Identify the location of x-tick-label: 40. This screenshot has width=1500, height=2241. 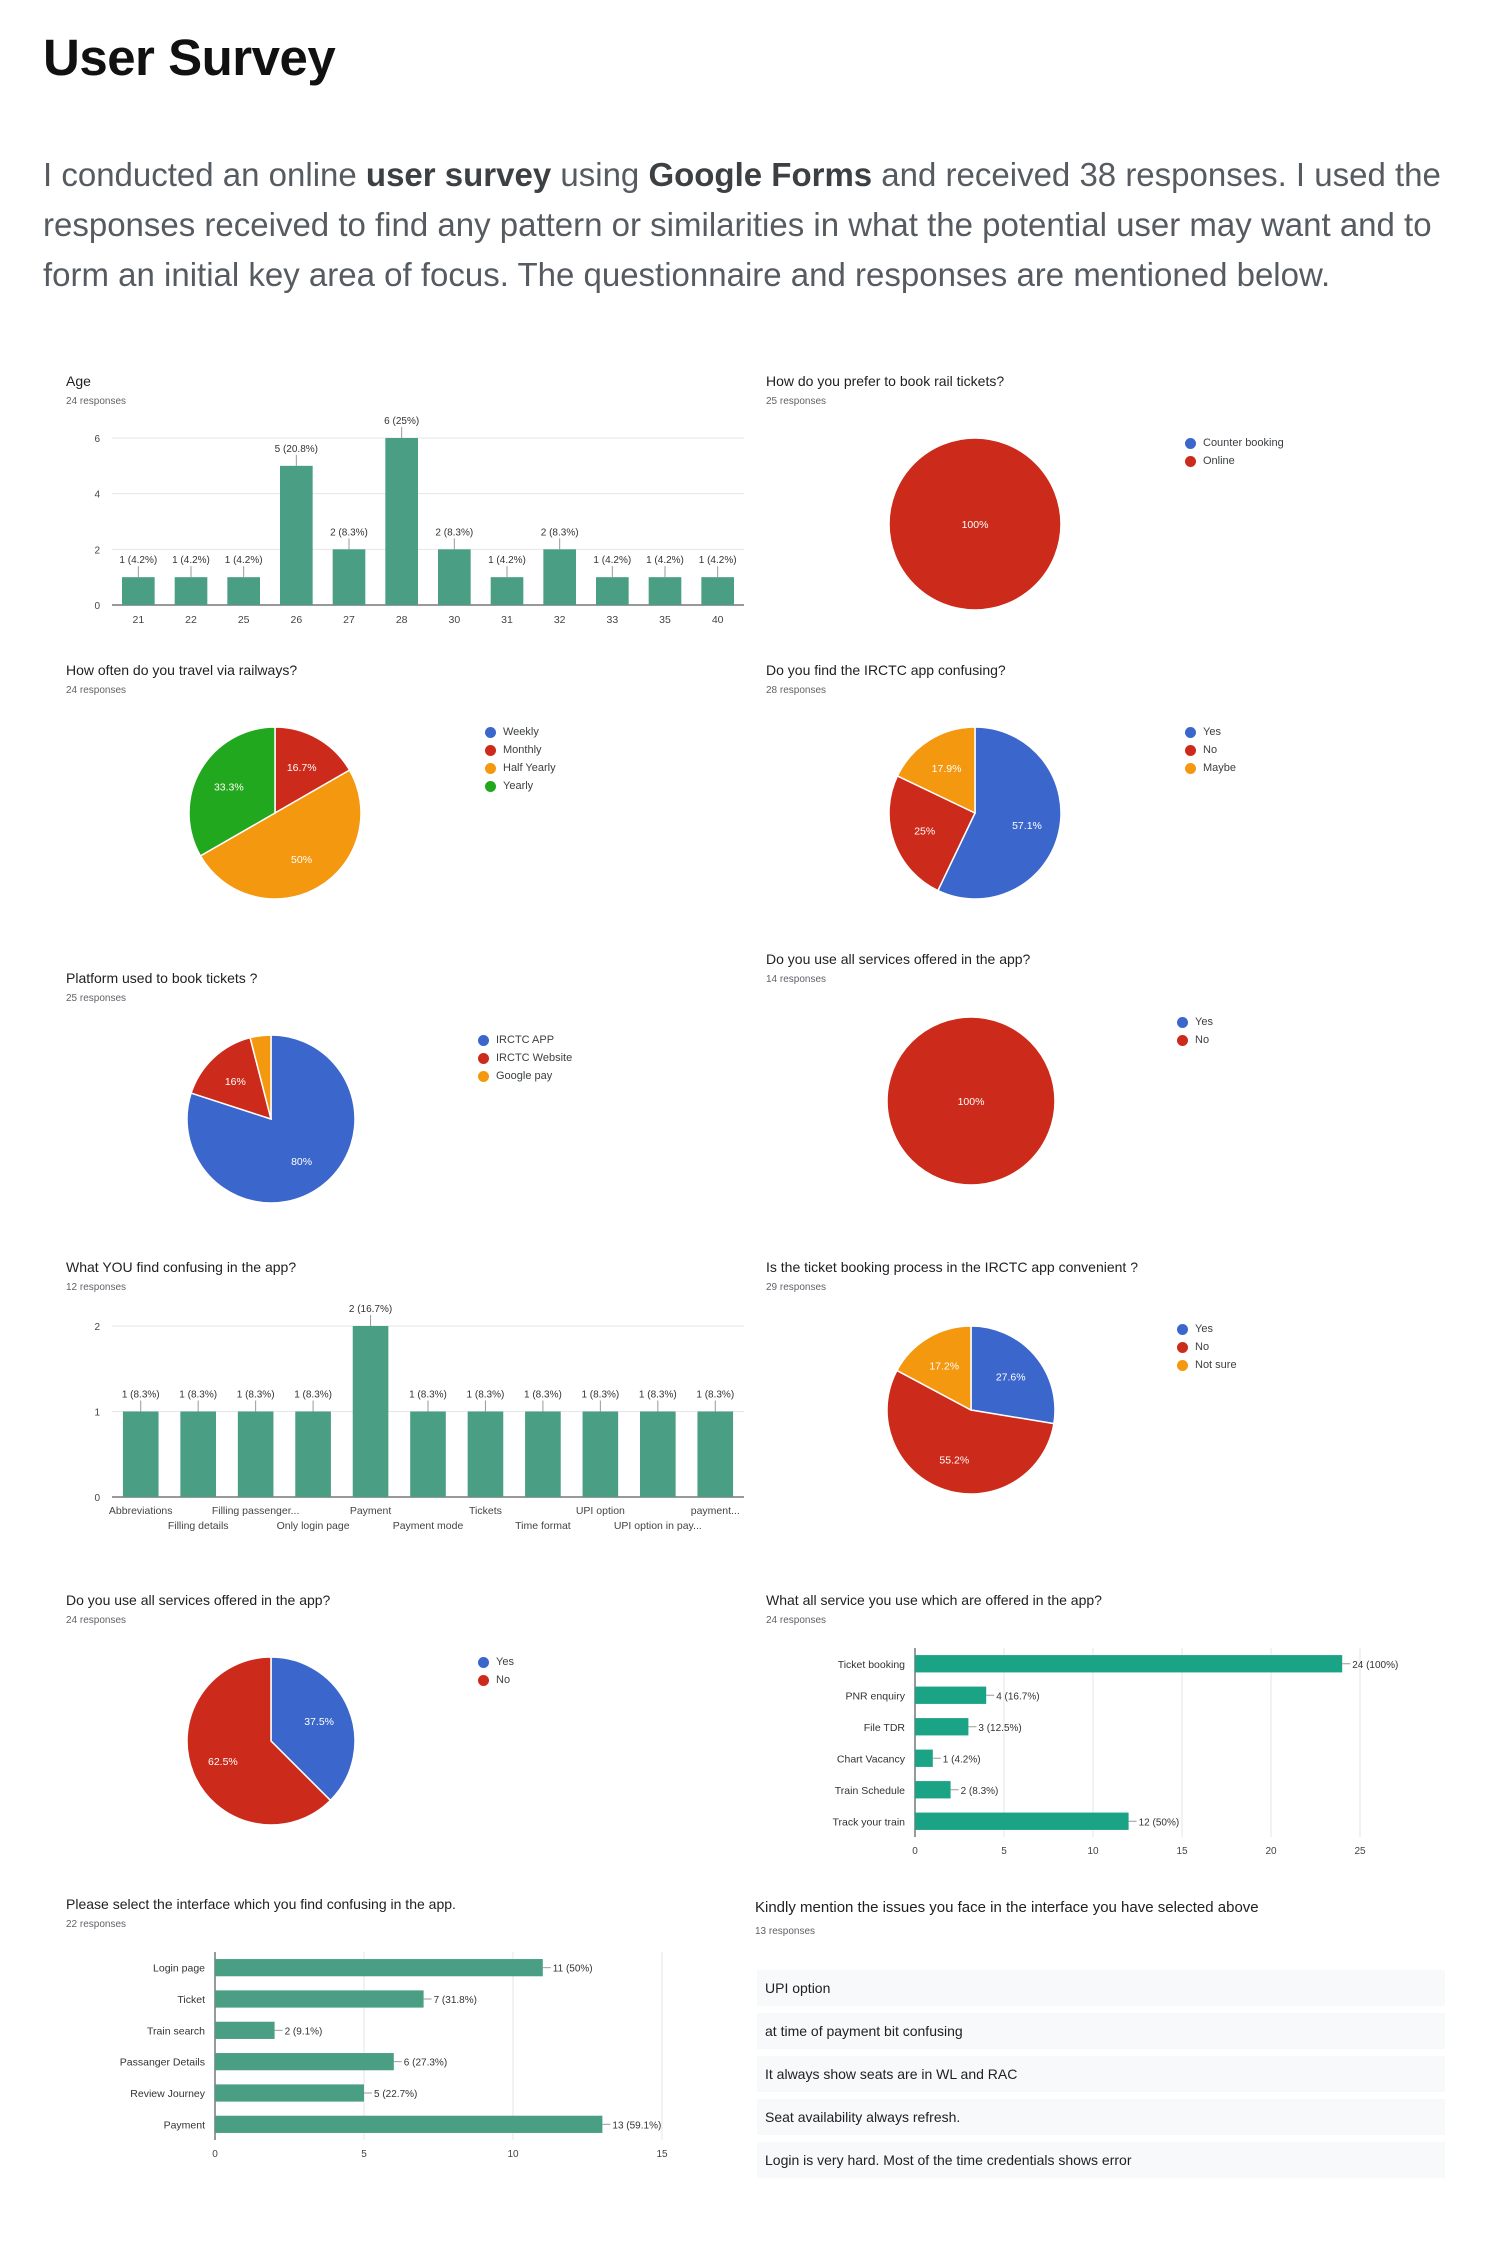
(718, 620).